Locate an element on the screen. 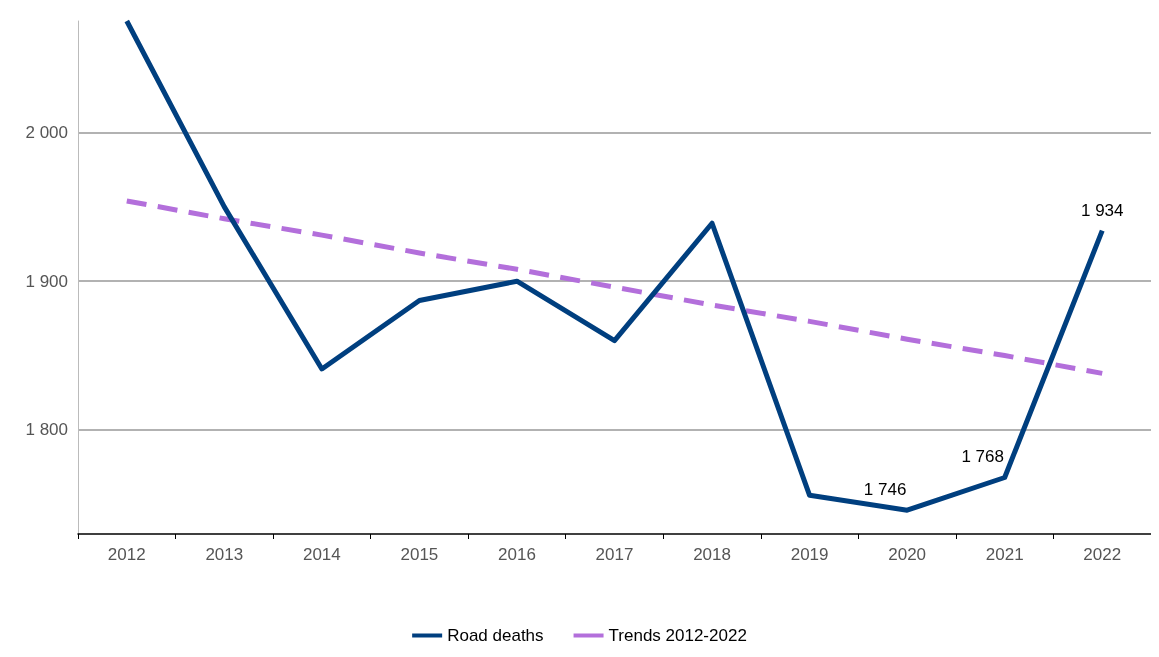 This screenshot has height=657, width=1159. y-tick-label: 1 900 is located at coordinates (46, 281).